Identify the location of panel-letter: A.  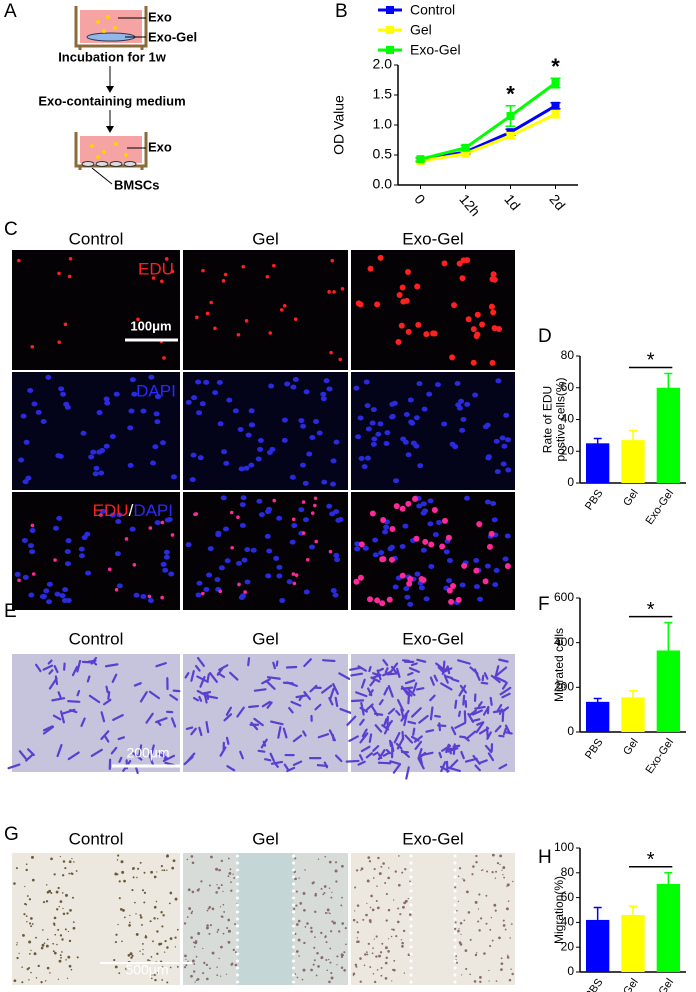
(10, 11).